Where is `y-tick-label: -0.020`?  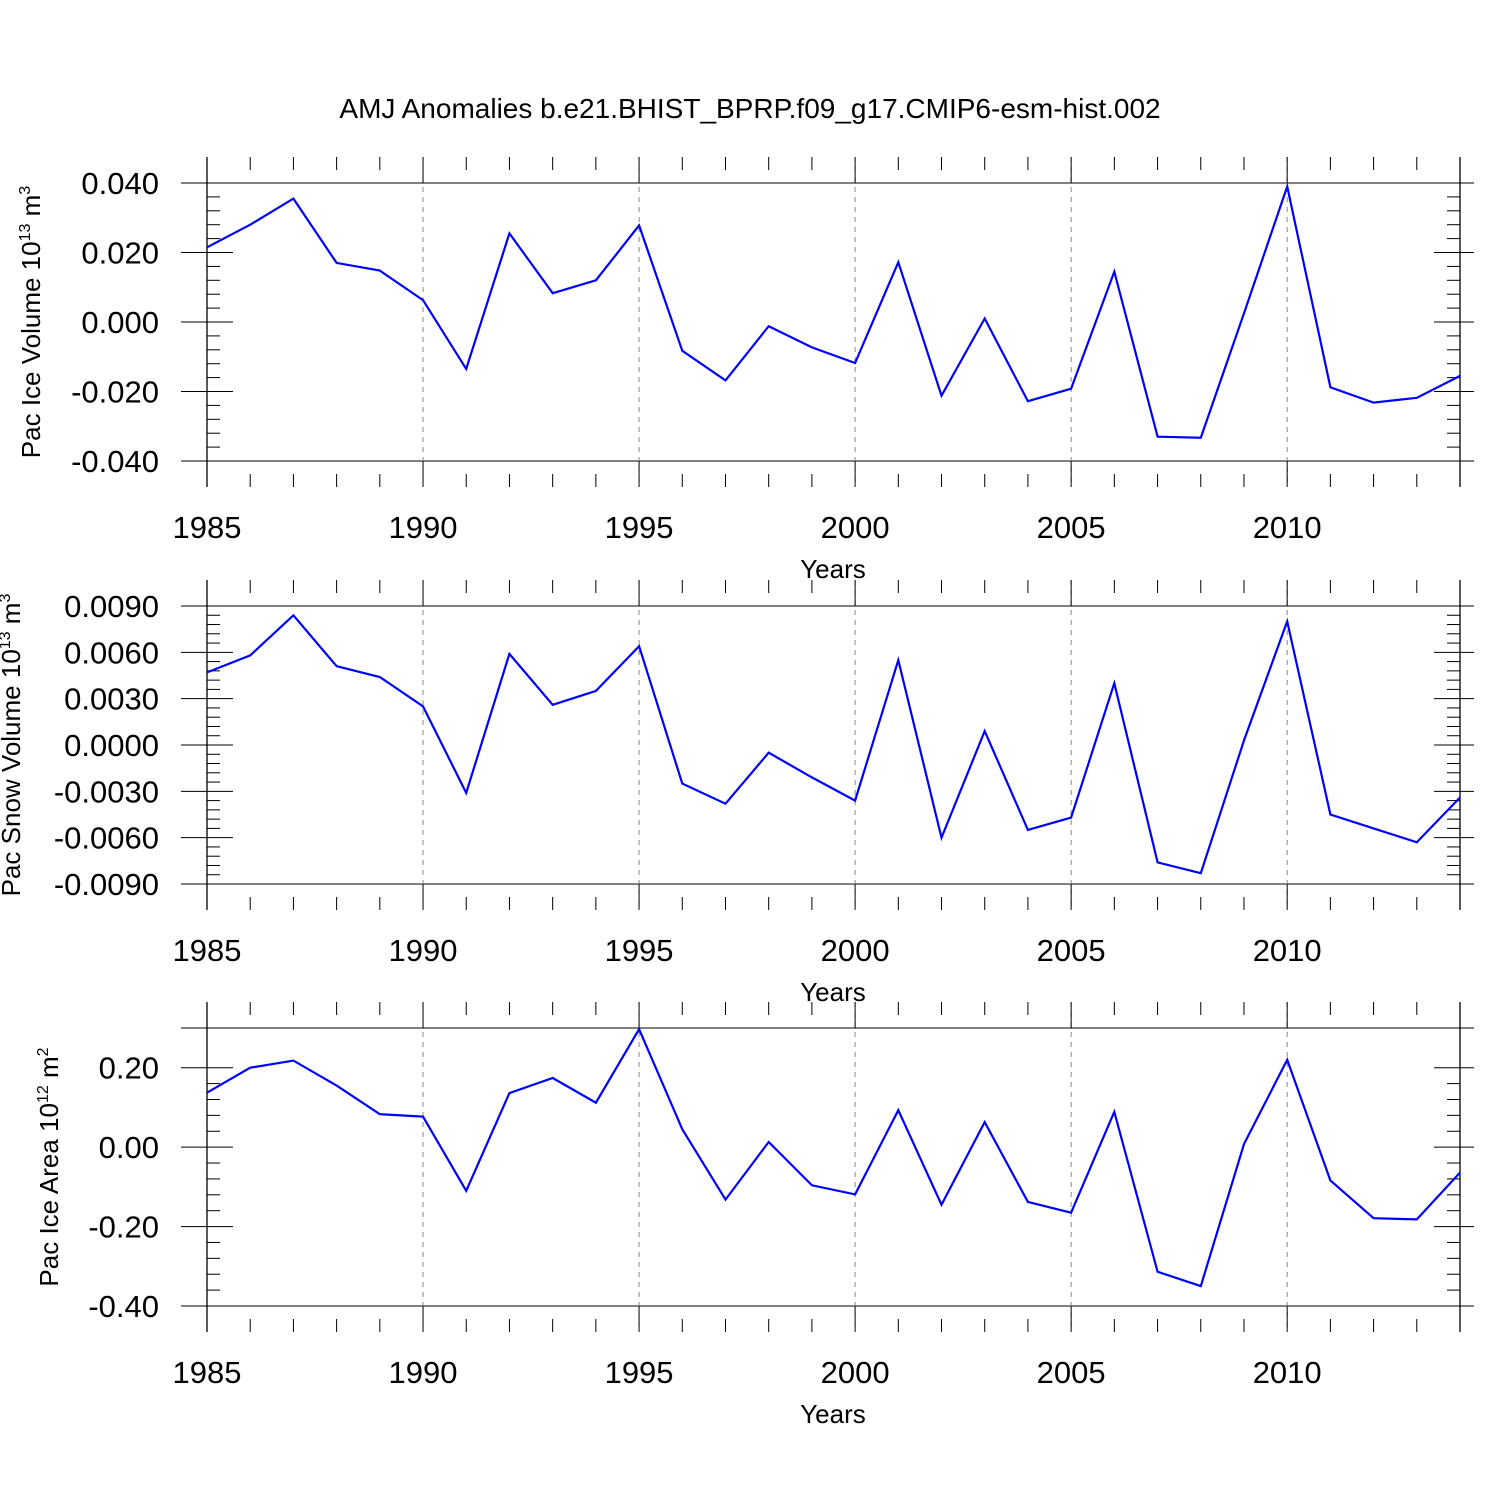 y-tick-label: -0.020 is located at coordinates (115, 392).